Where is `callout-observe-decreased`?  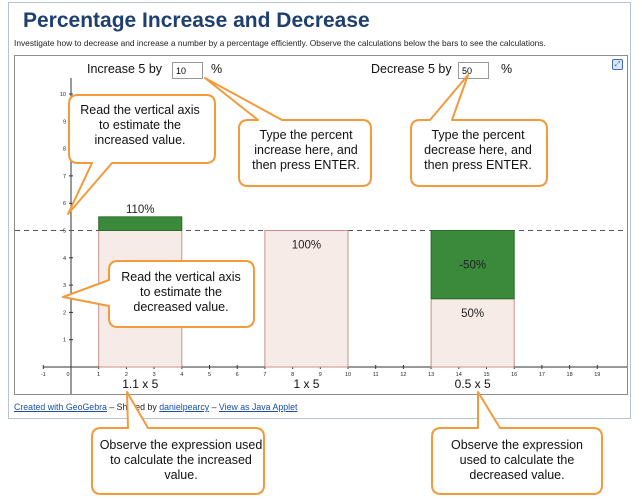
callout-observe-decreased is located at coordinates (517, 443).